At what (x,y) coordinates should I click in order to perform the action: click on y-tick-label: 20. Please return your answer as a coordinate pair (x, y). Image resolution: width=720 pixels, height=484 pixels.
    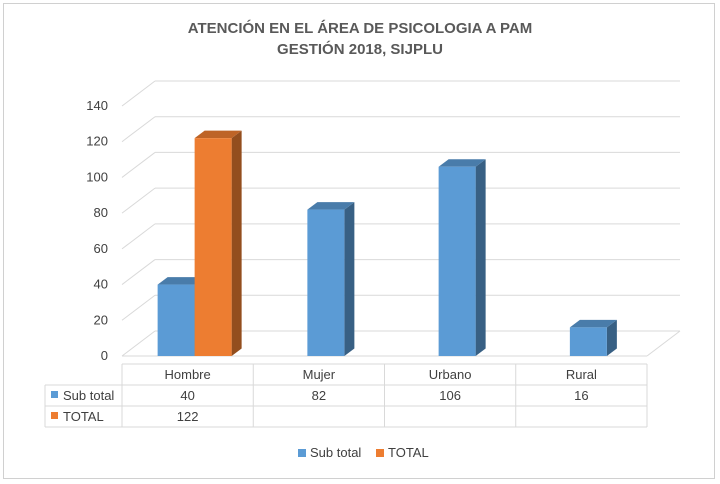
    Looking at the image, I should click on (101, 319).